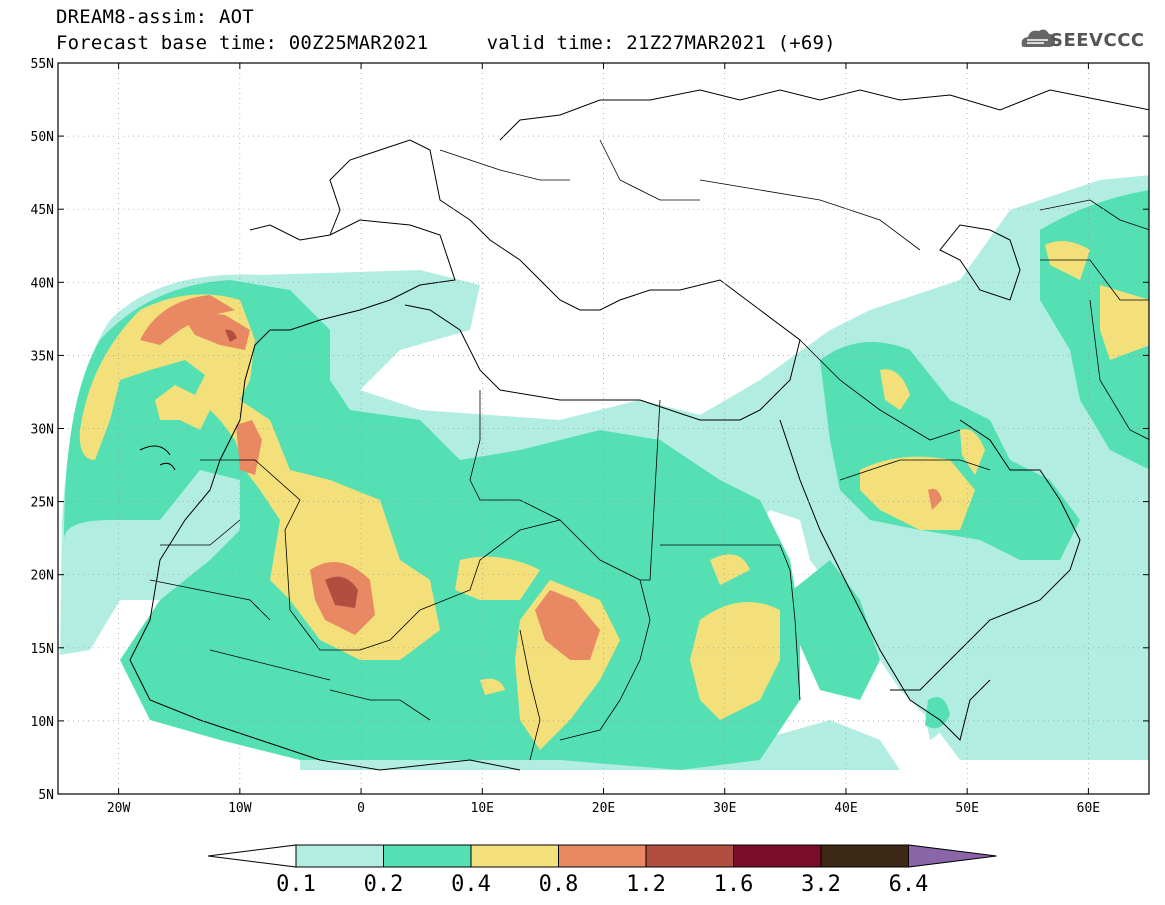  What do you see at coordinates (42, 649) in the screenshot?
I see `lat-label: 15N` at bounding box center [42, 649].